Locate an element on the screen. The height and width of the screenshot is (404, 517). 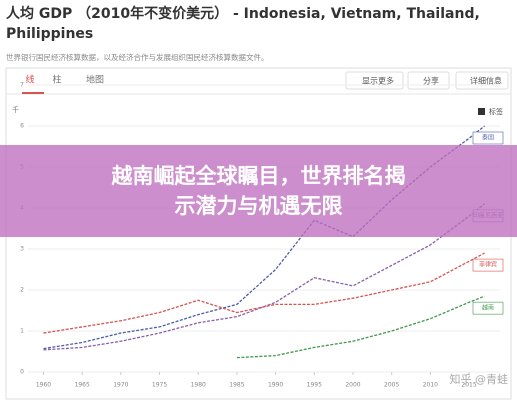
end-label: 菲律宾 is located at coordinates (488, 265).